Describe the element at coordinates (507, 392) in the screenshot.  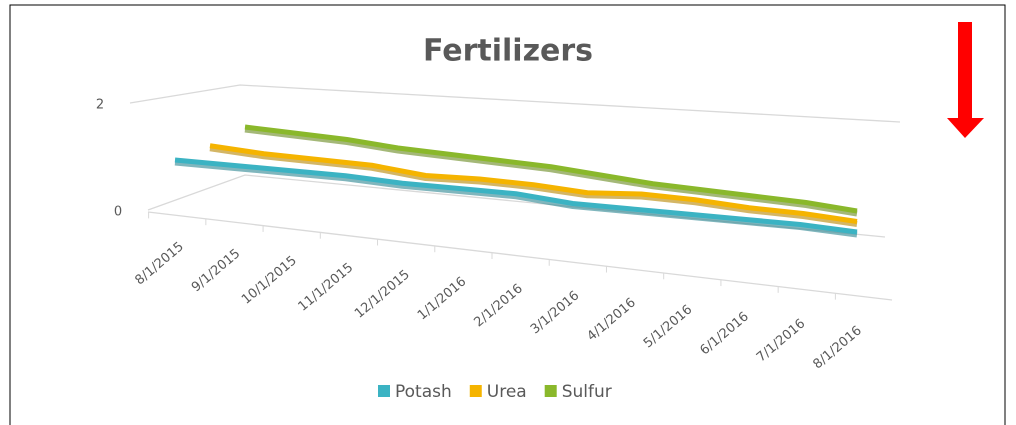
I see `legend-label: Urea` at that location.